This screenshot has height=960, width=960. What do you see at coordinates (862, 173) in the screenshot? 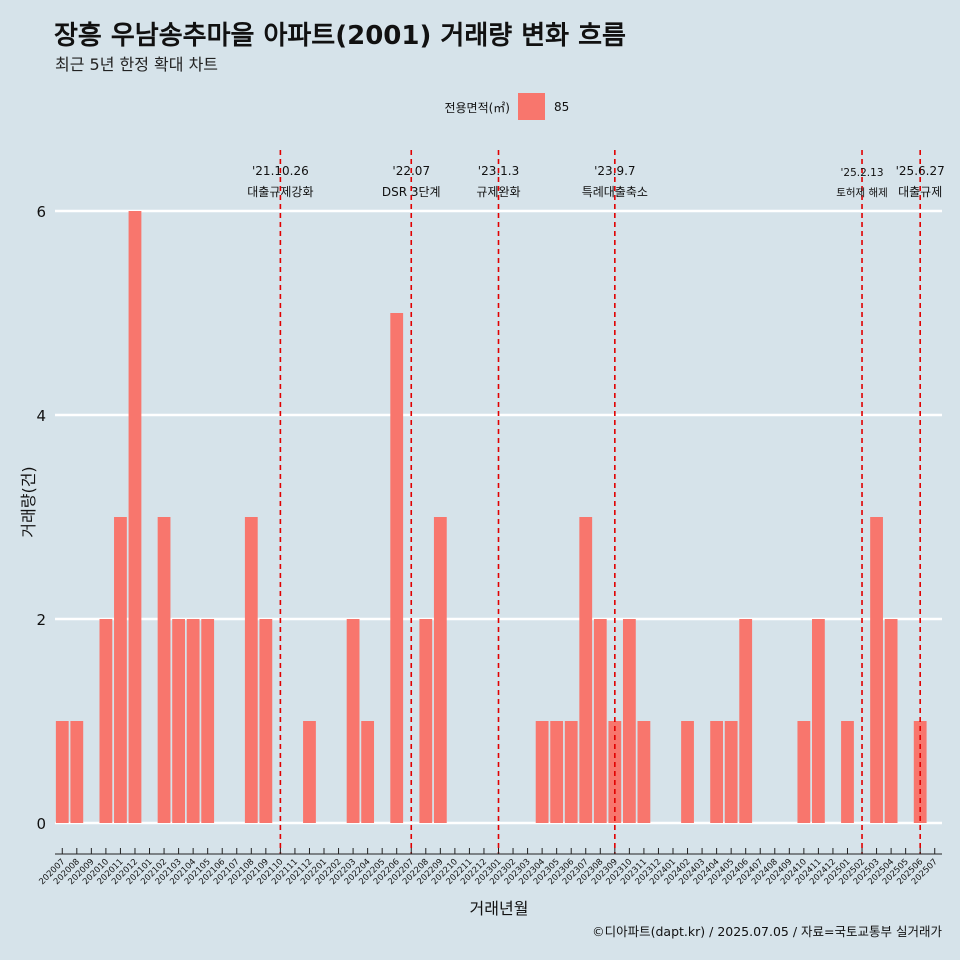
I see `event-date: '25.2.13` at bounding box center [862, 173].